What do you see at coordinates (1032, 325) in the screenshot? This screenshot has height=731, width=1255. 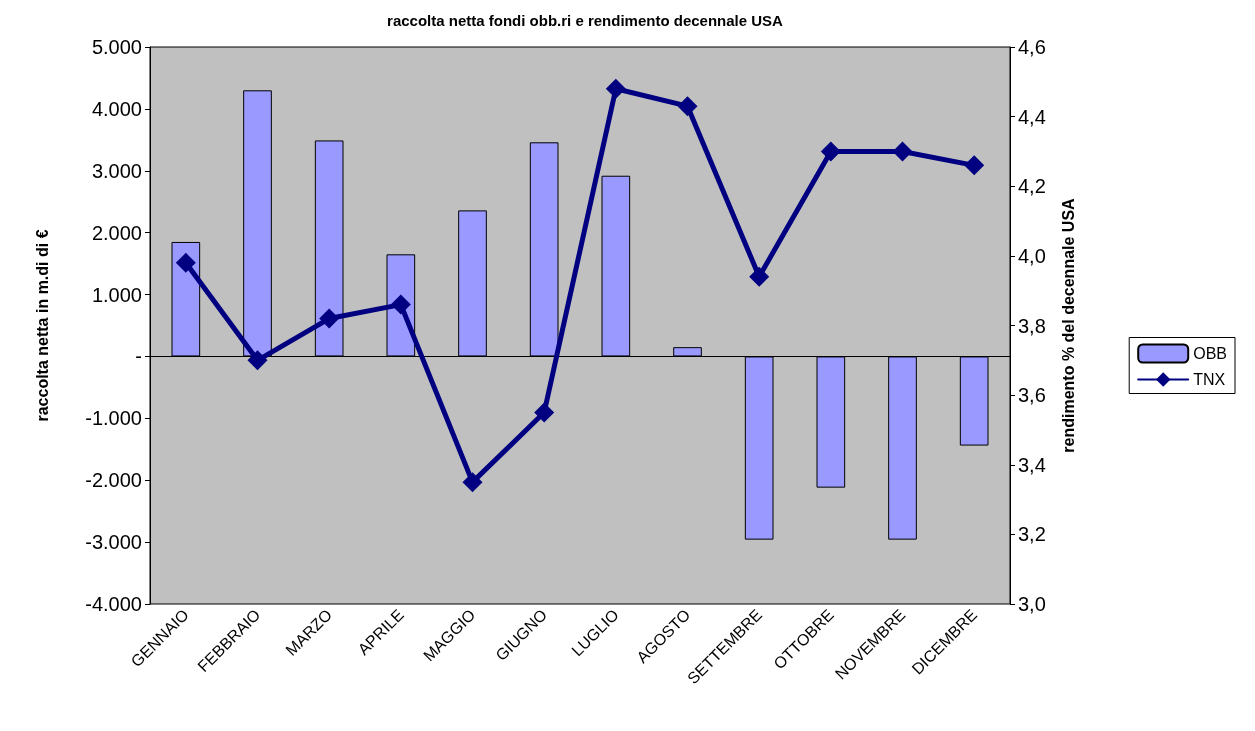 I see `y2-tick-label: 3,8` at bounding box center [1032, 325].